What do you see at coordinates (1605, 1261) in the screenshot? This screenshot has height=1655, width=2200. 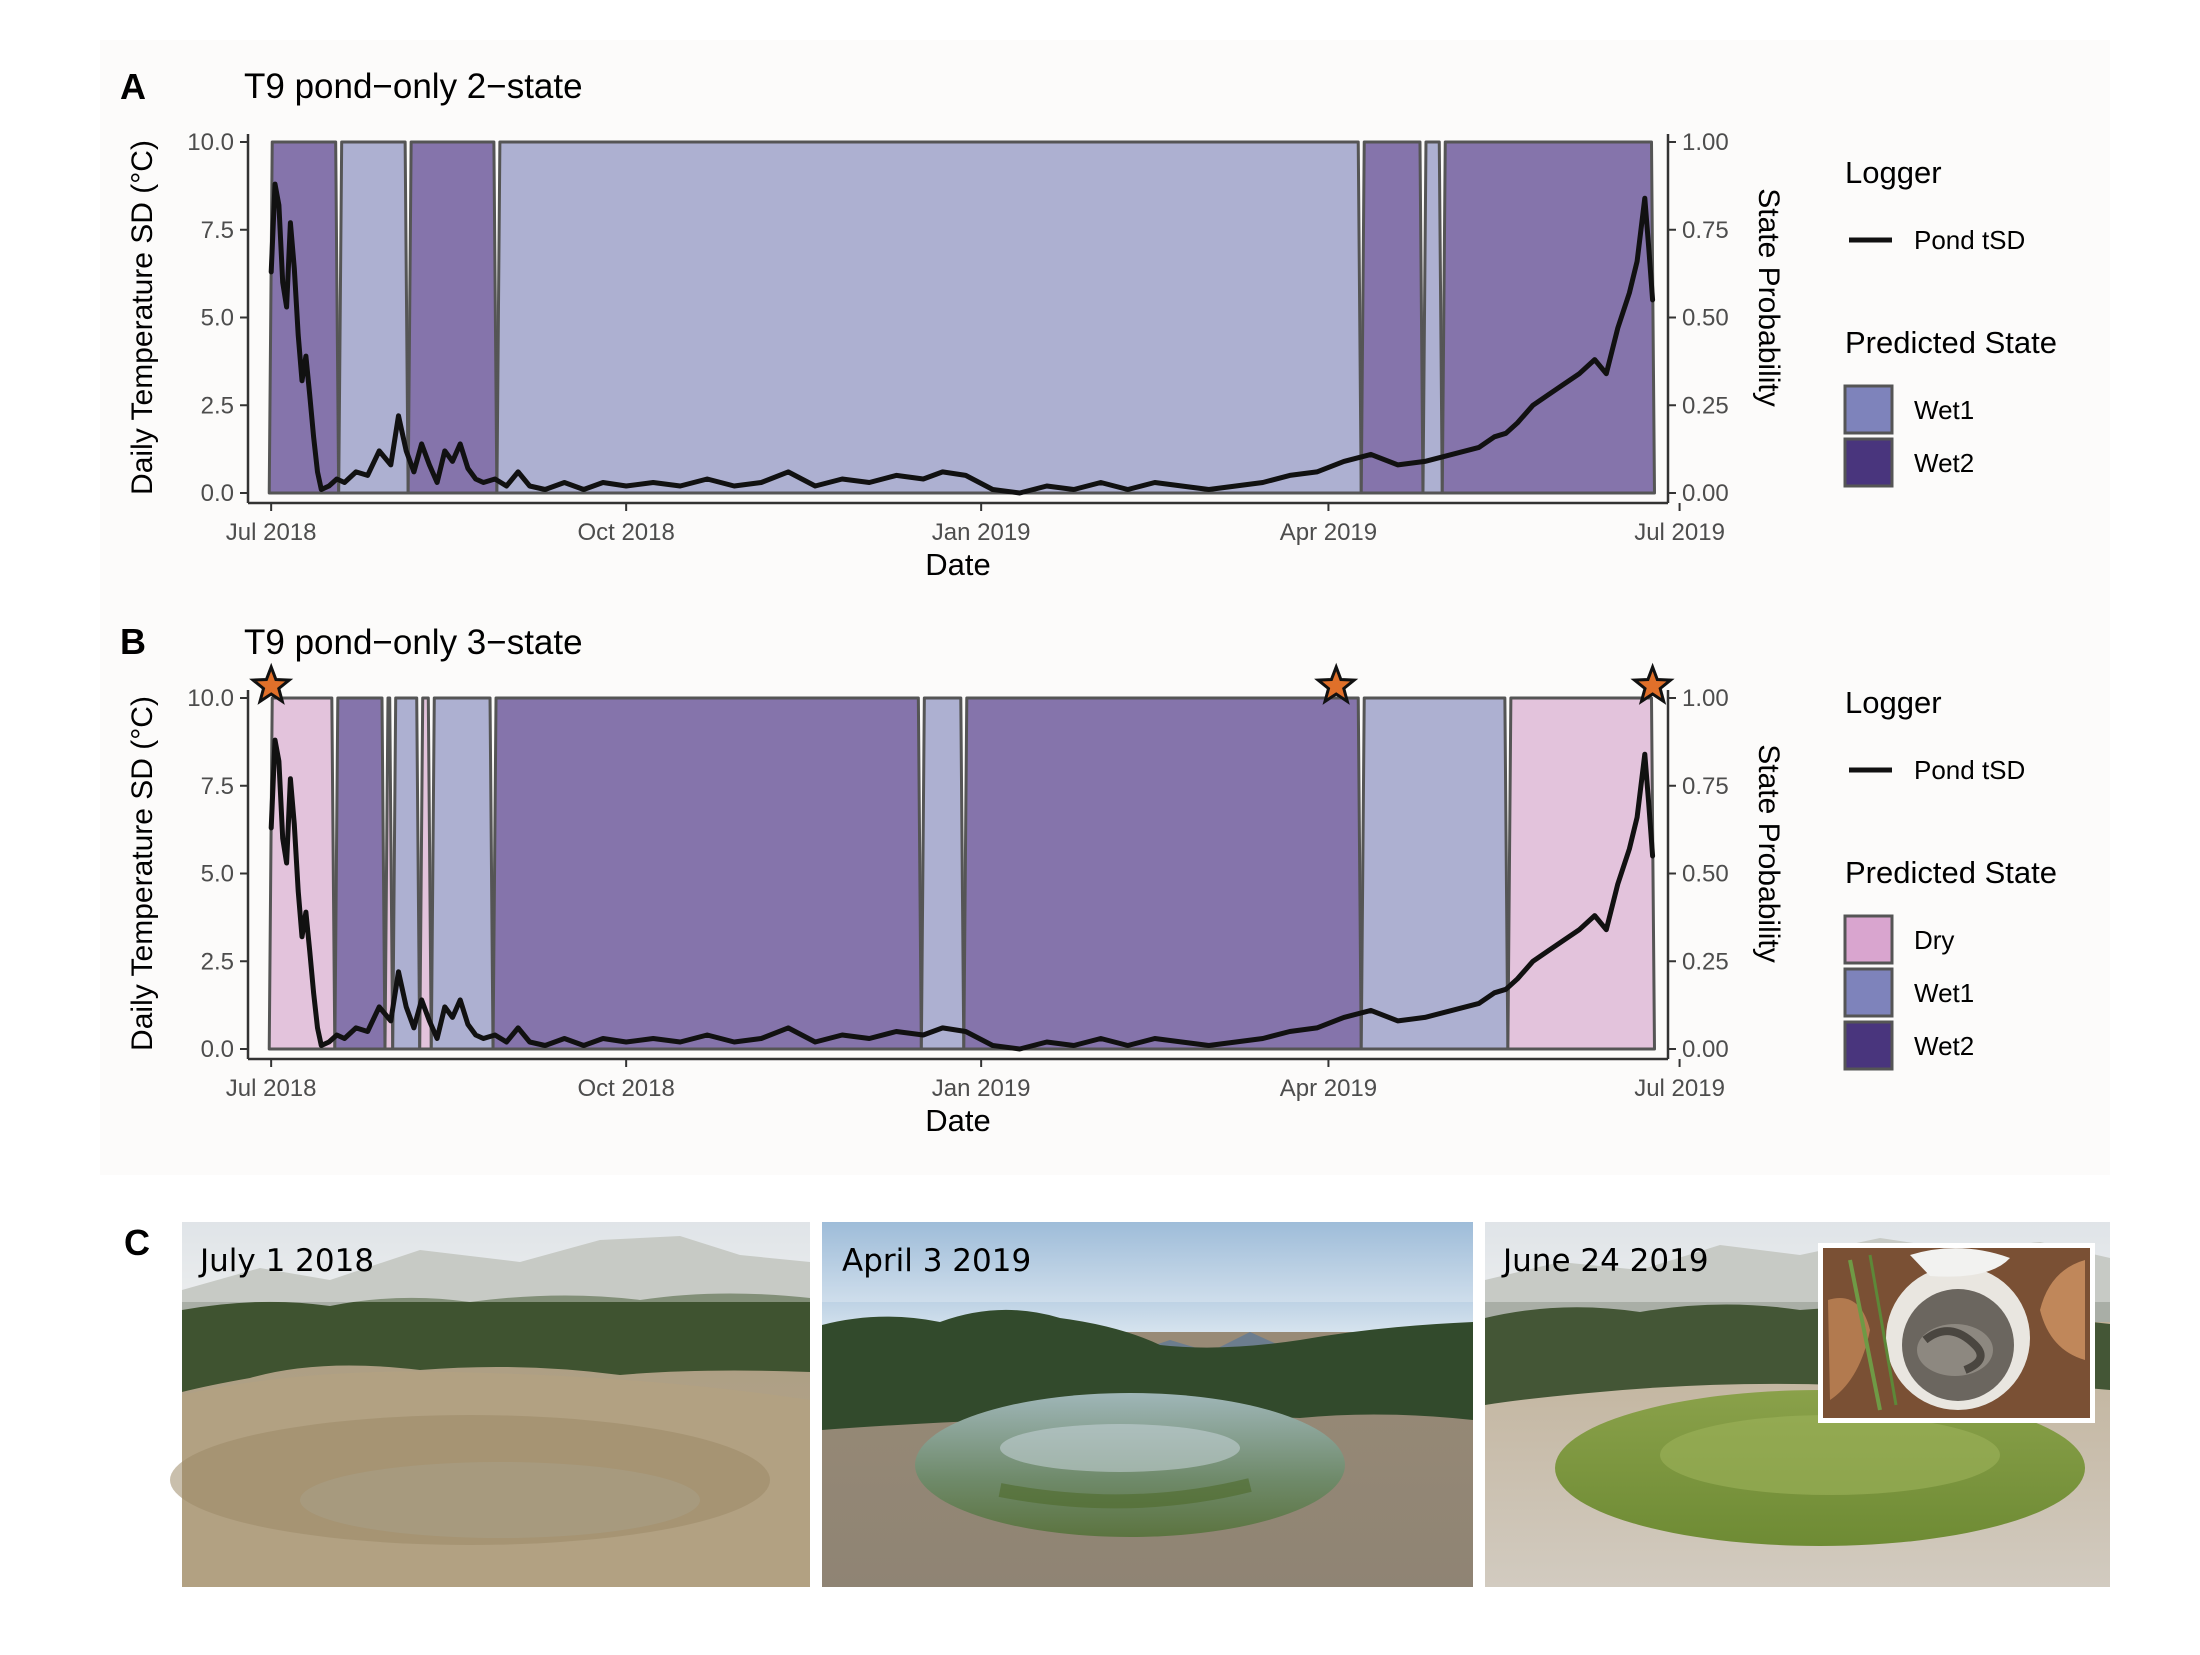 I see `photo-caption-june-2019: June 24 2019` at bounding box center [1605, 1261].